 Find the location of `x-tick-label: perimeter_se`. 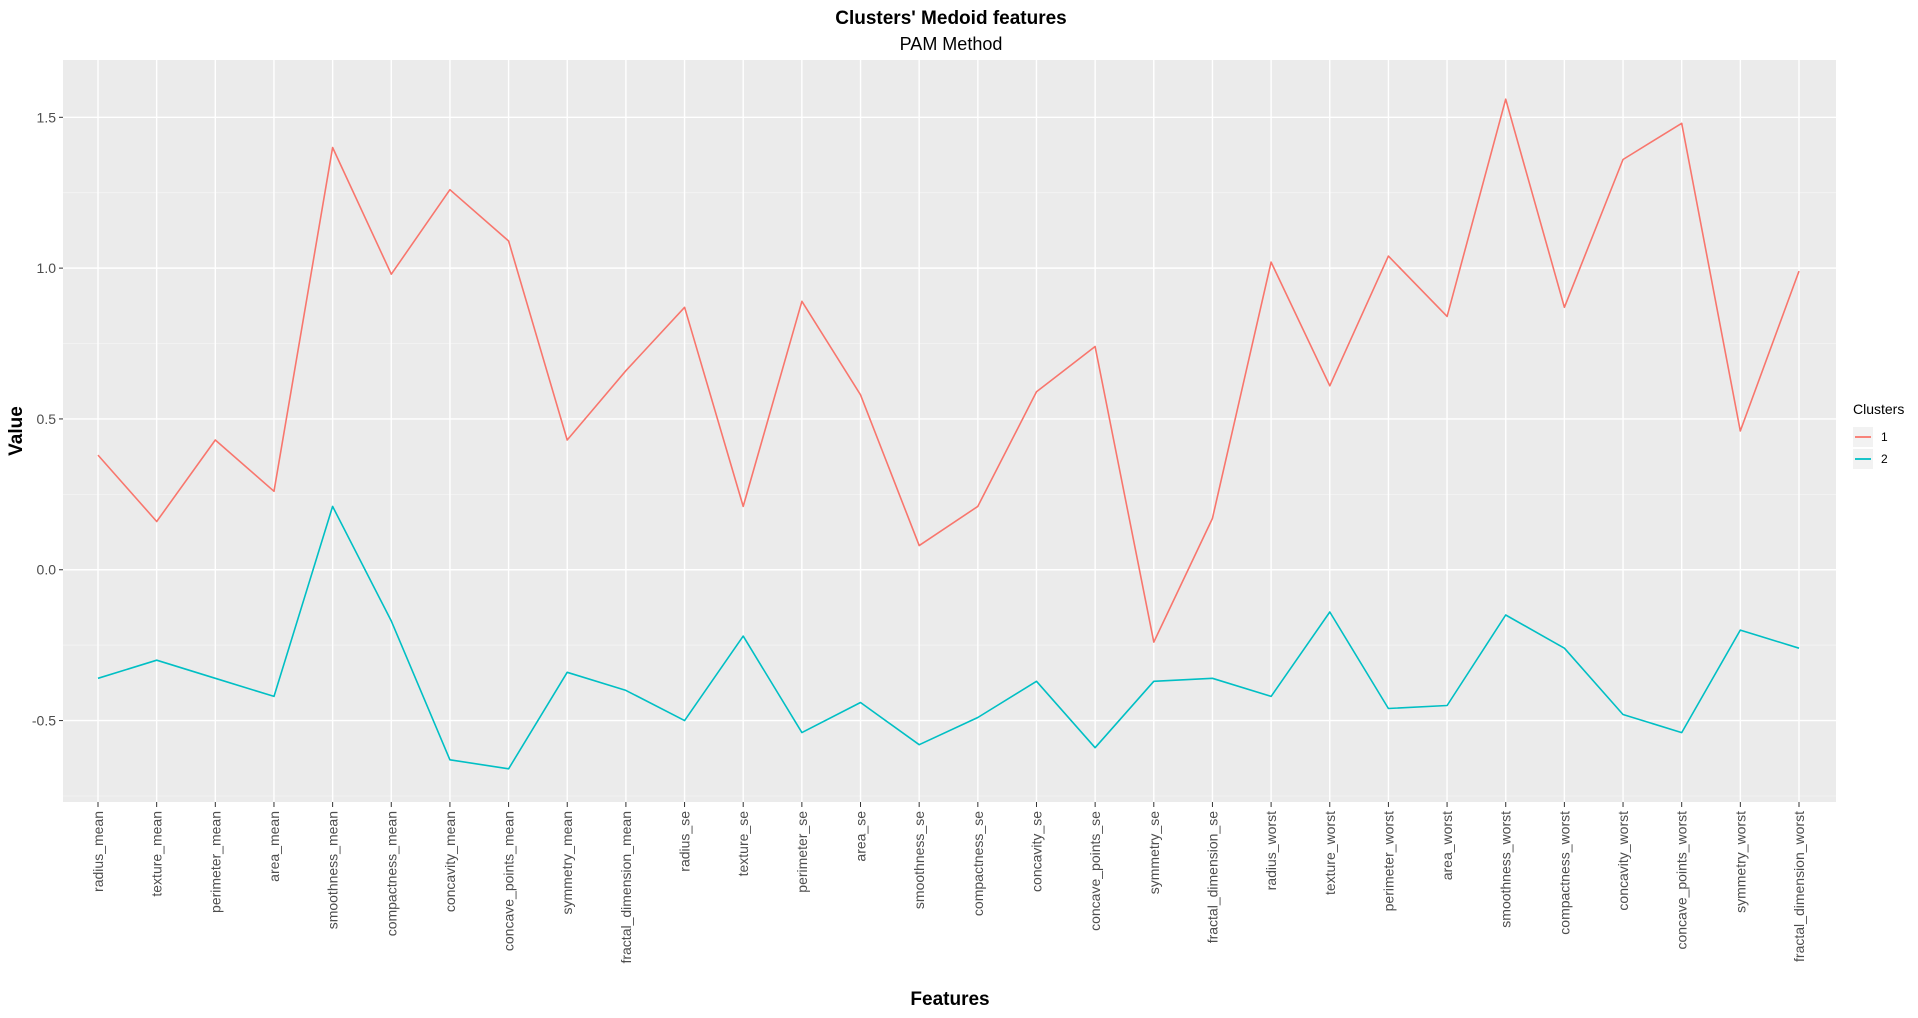

x-tick-label: perimeter_se is located at coordinates (802, 852).